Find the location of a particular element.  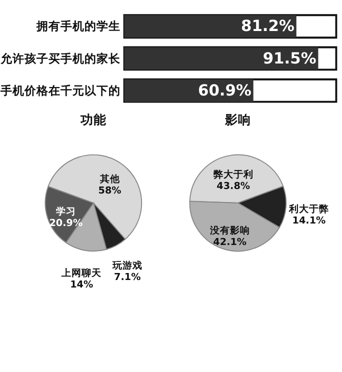

slice-label: 玩游戏 is located at coordinates (126, 266).